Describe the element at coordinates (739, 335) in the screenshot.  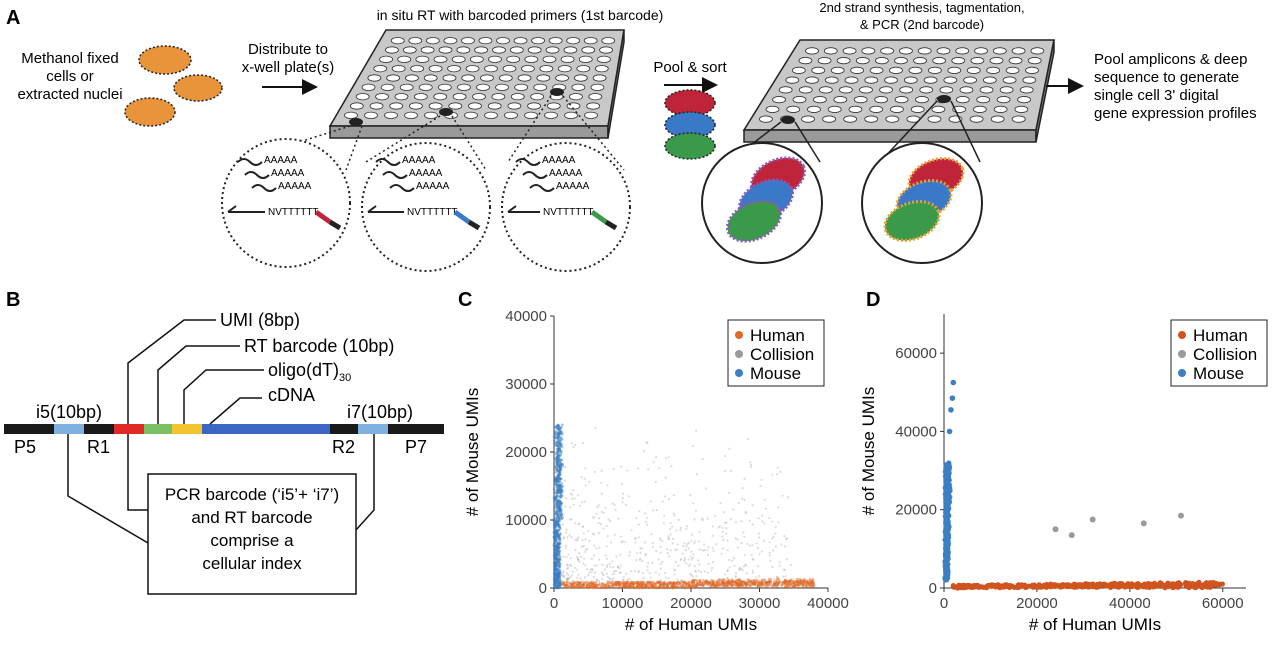
I see `legend-marker-human` at that location.